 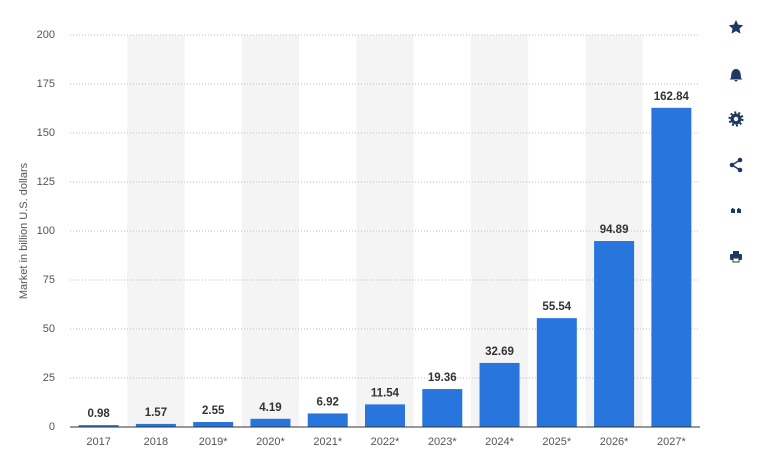 I want to click on x-tick-label: 2019*, so click(x=213, y=442).